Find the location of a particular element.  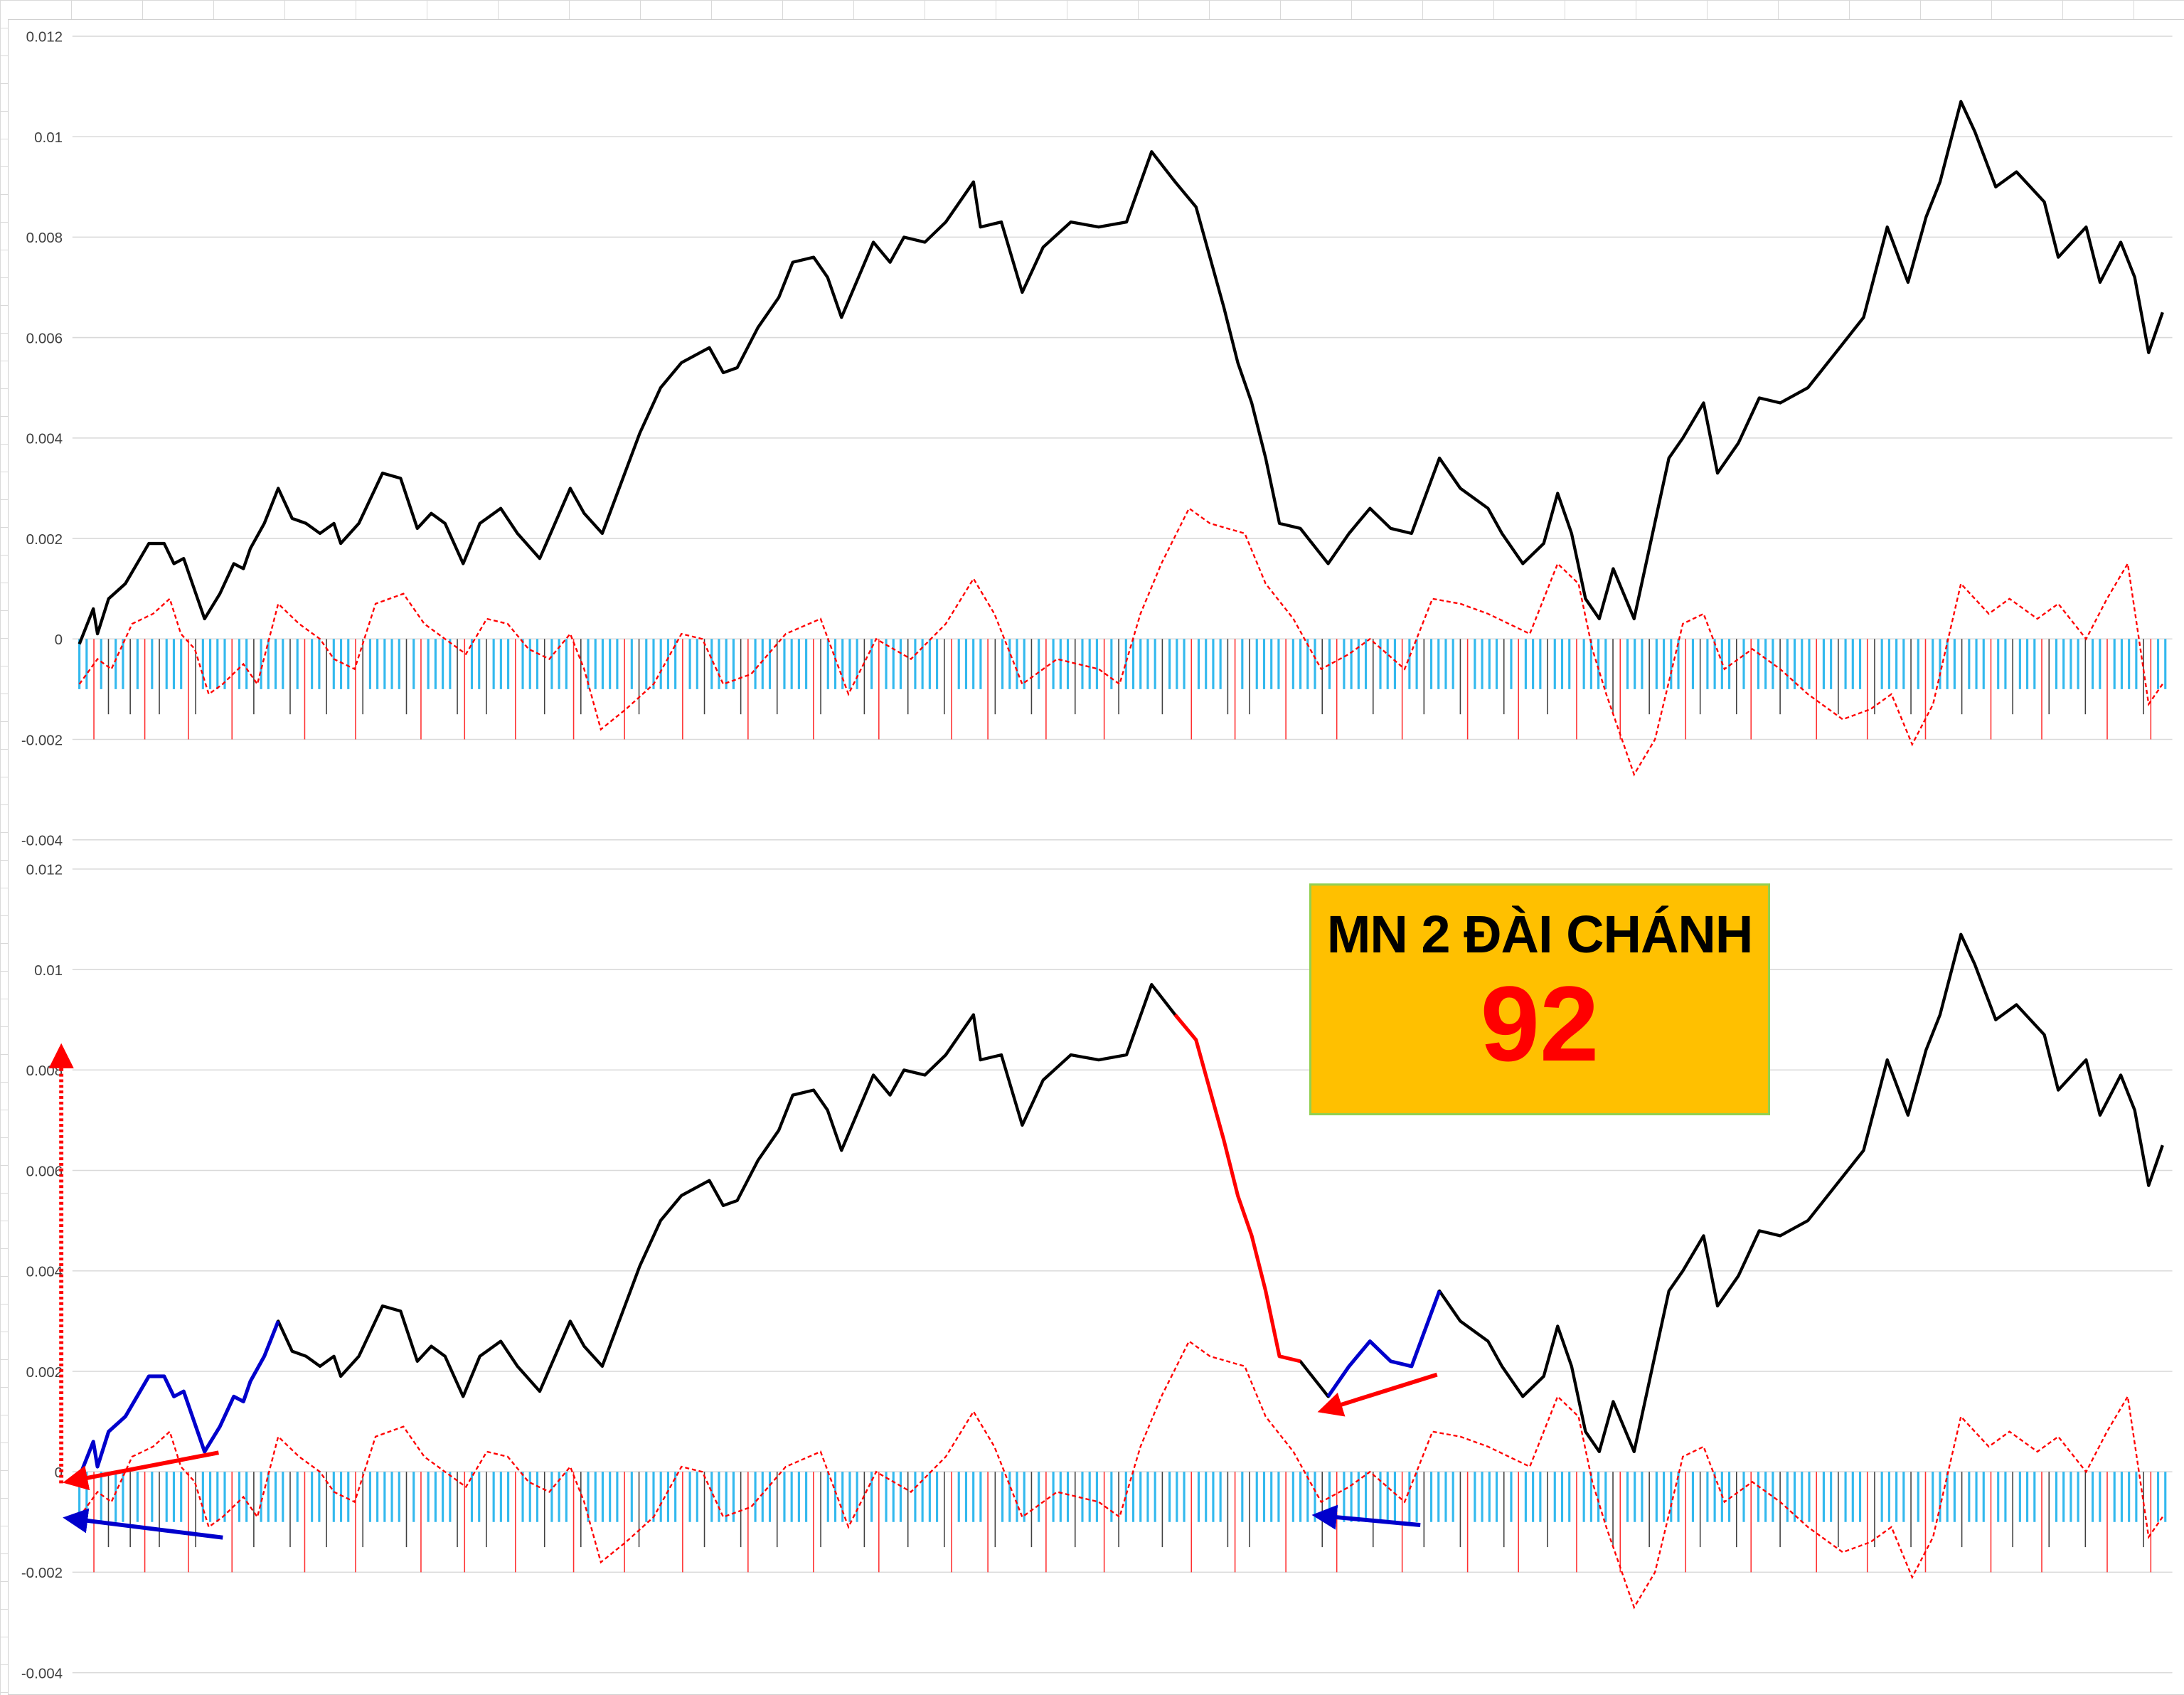

label-number: 92 is located at coordinates (1539, 1023).